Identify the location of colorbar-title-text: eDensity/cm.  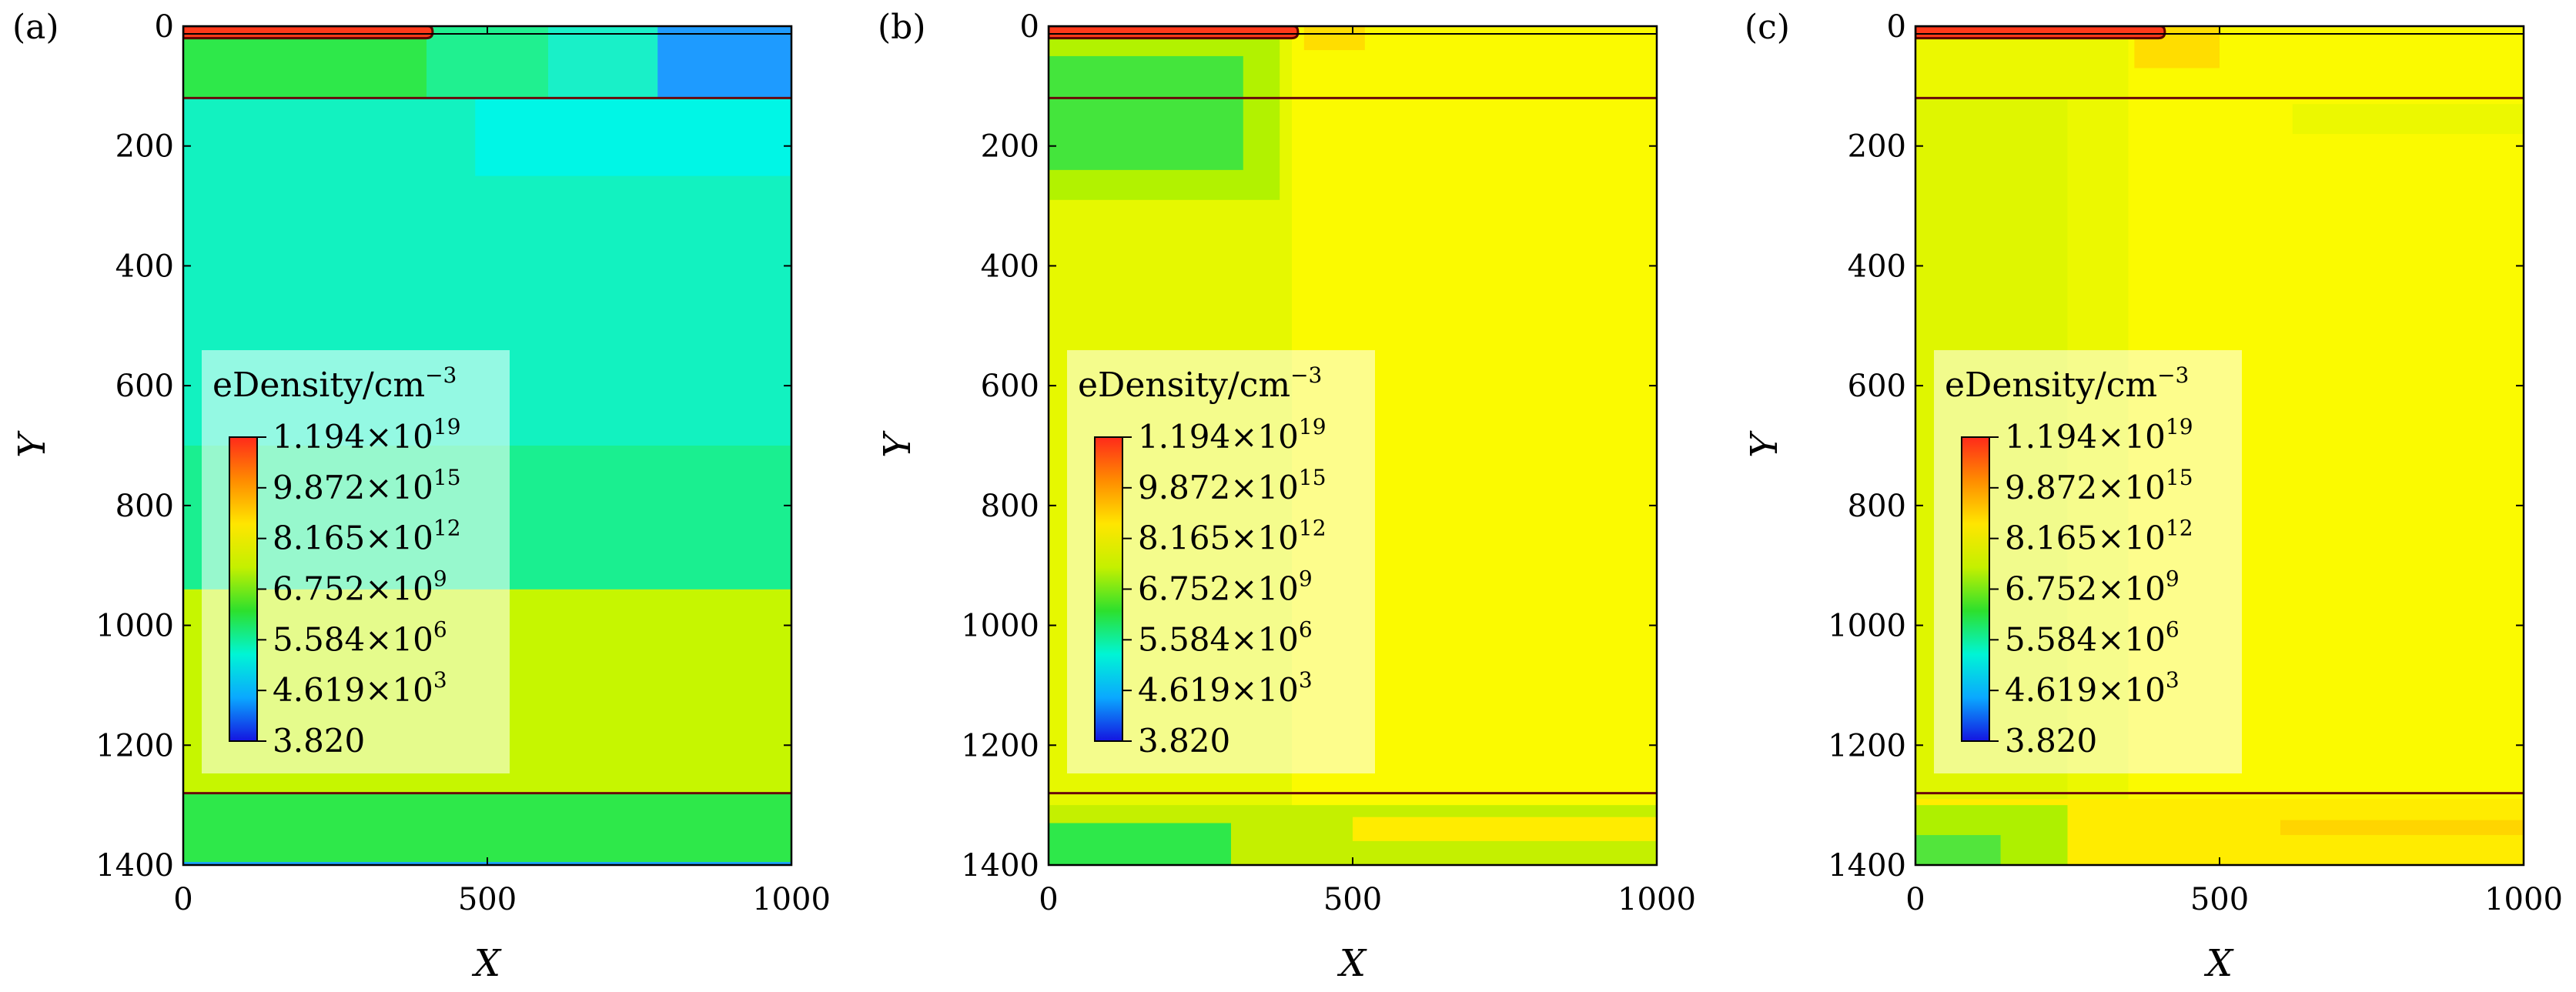
(1184, 385).